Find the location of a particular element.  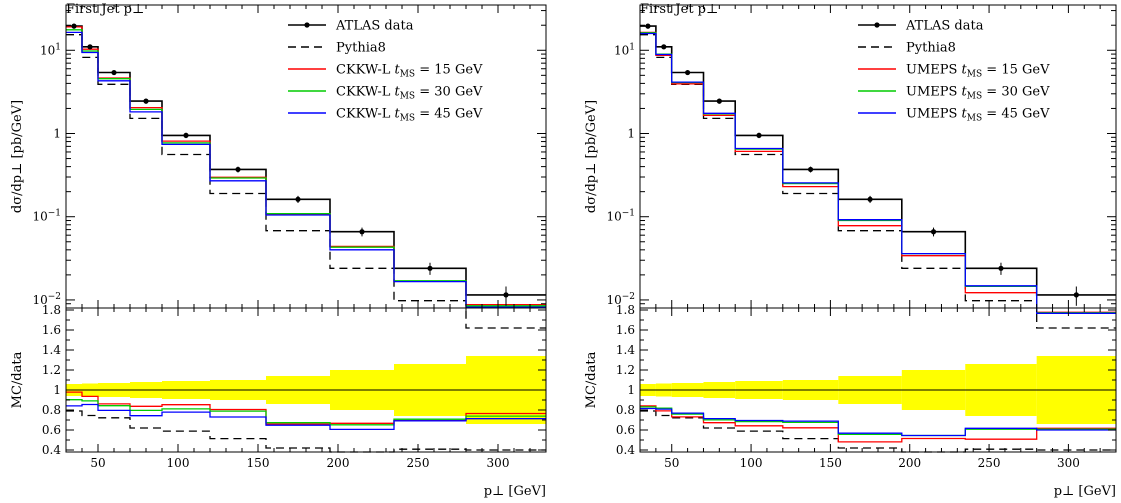

legend-entry: UMEPS tMS = 45 GeV is located at coordinates (978, 115).